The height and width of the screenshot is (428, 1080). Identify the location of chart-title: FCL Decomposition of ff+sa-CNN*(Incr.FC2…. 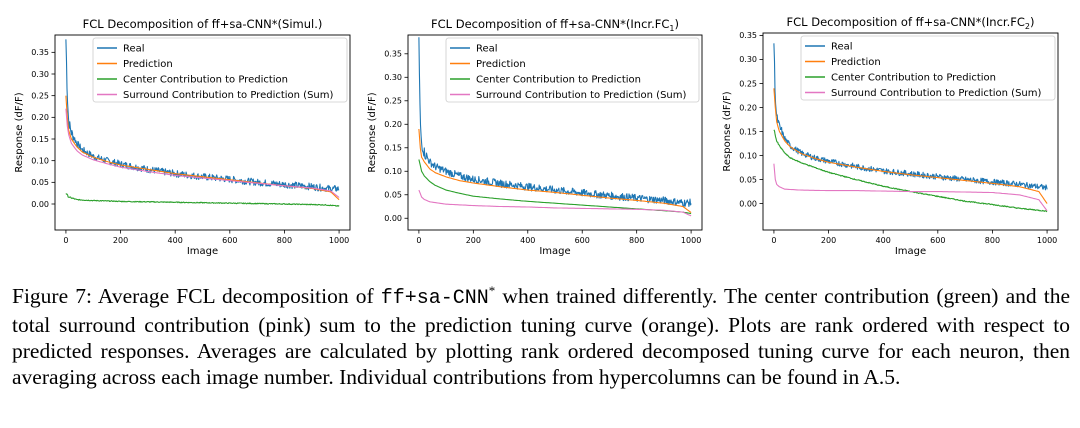
(911, 23).